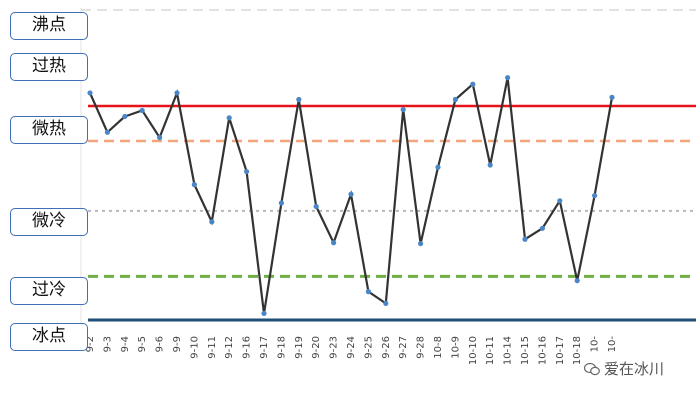 The height and width of the screenshot is (401, 696). Describe the element at coordinates (125, 344) in the screenshot. I see `x-tick-label: 9-4` at that location.